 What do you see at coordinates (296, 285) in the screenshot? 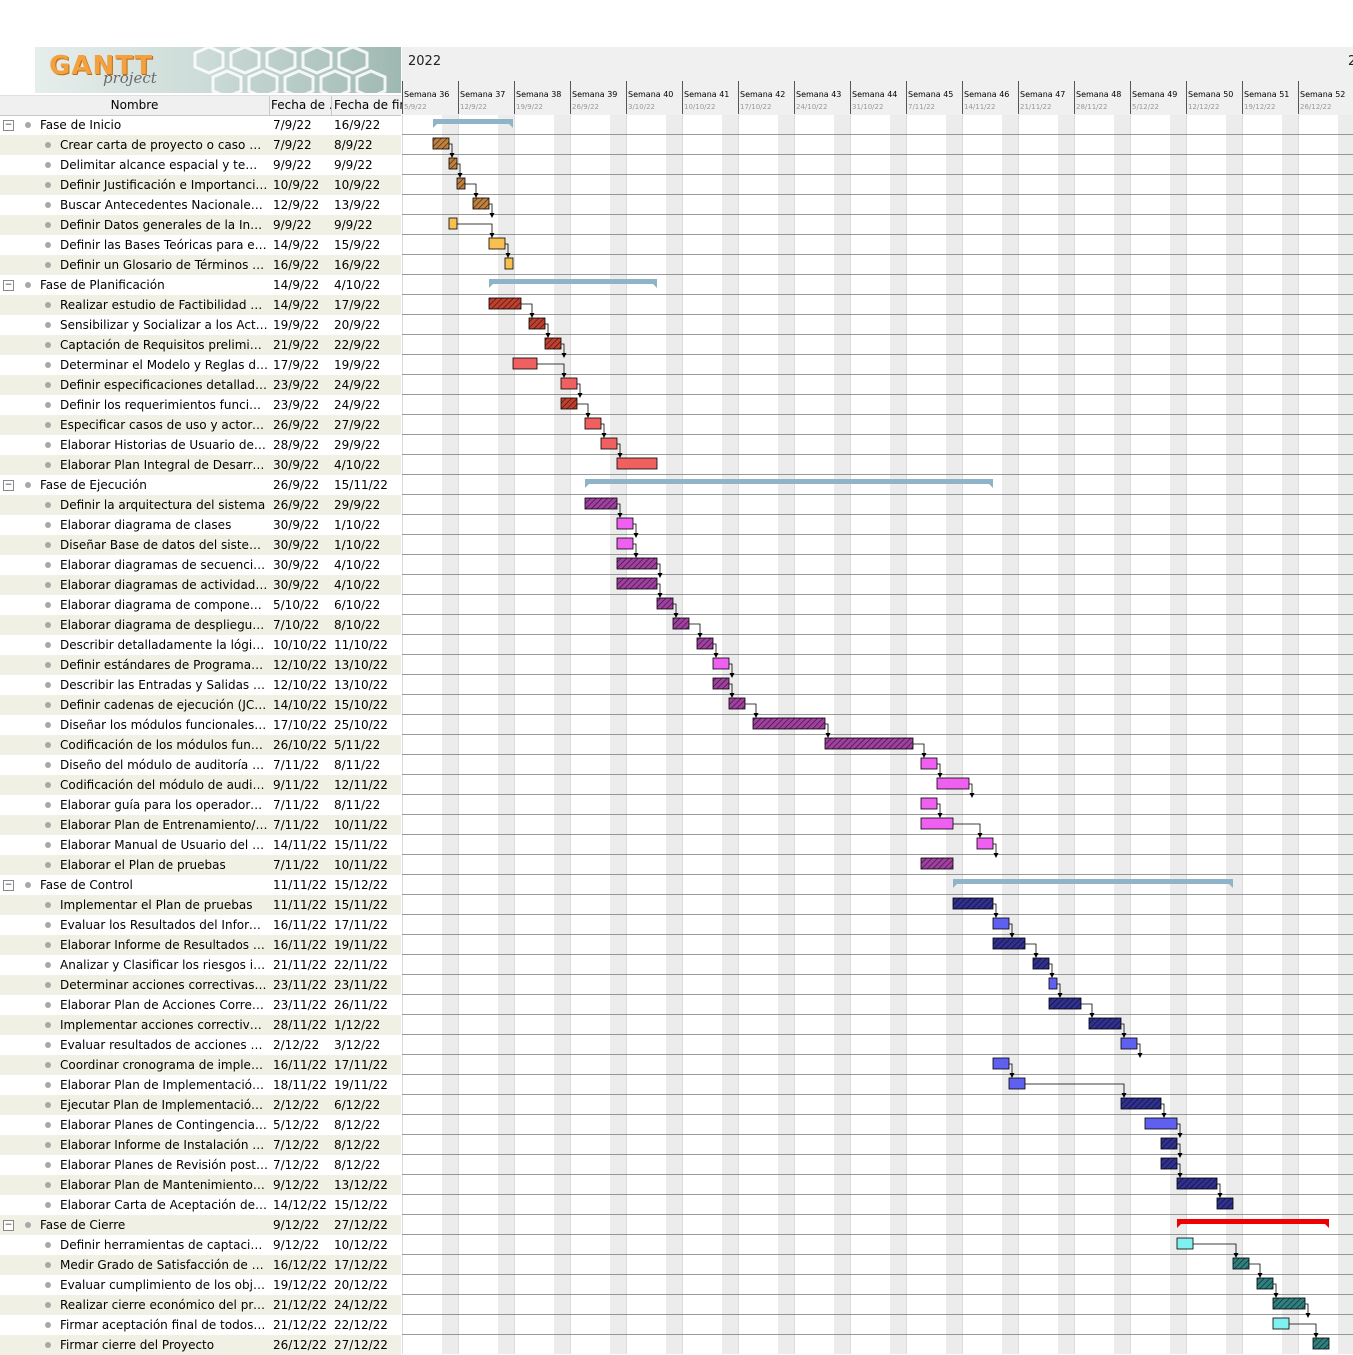
I see `task-start-date: 14/9/22` at bounding box center [296, 285].